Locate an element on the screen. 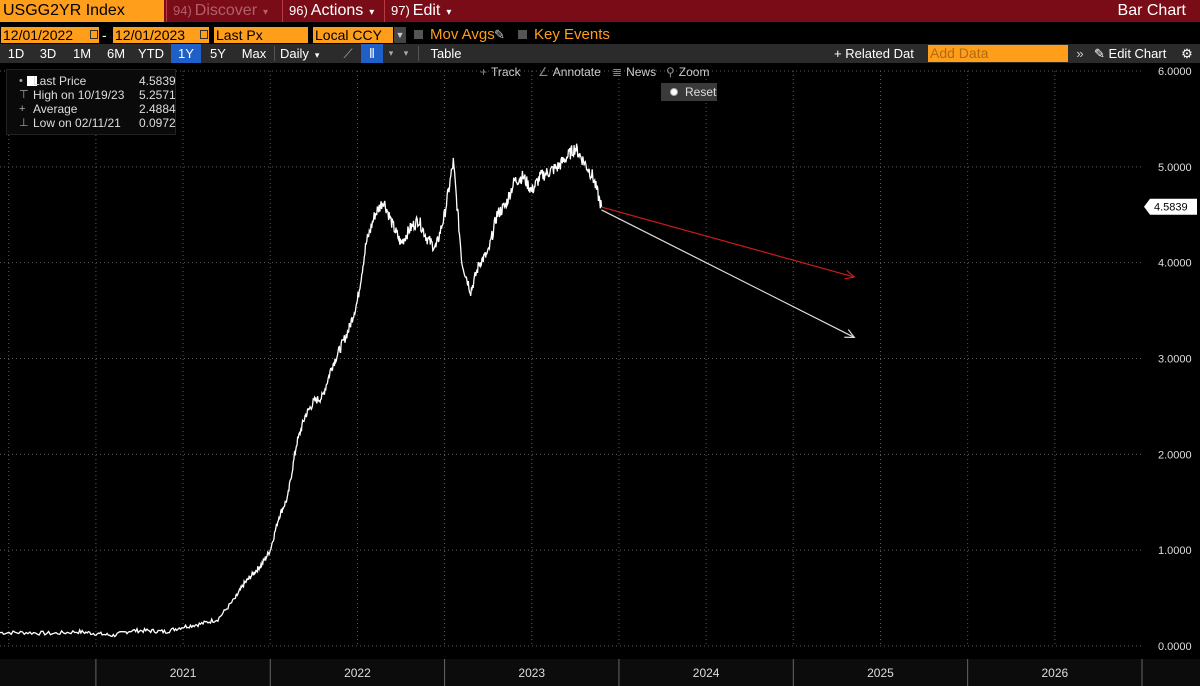  currency-selector: Local CCY is located at coordinates (353, 35).